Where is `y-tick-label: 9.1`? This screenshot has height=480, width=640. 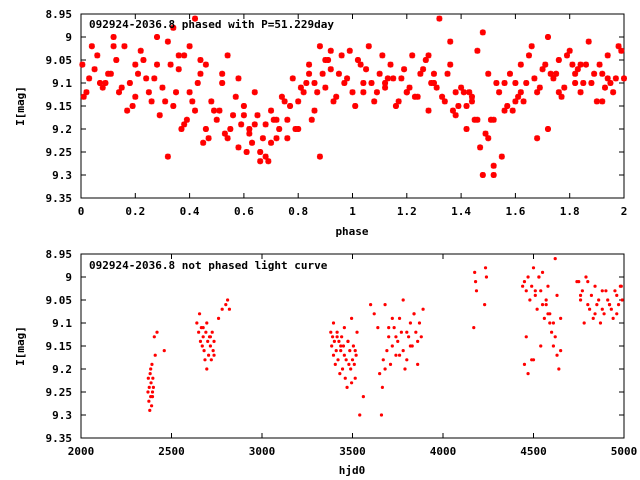
y-tick-label: 9.1 is located at coordinates (62, 83).